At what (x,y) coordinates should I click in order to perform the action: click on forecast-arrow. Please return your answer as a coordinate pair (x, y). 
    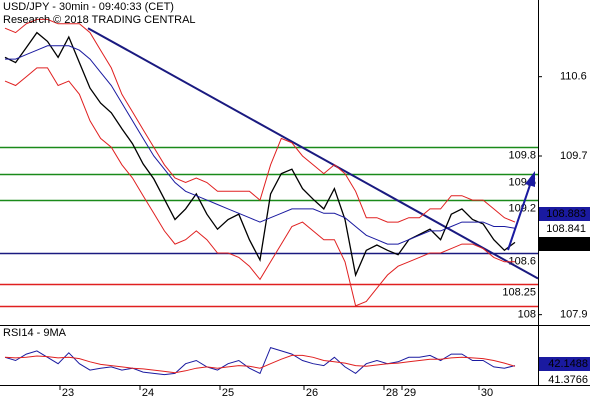
    Looking at the image, I should click on (519, 216).